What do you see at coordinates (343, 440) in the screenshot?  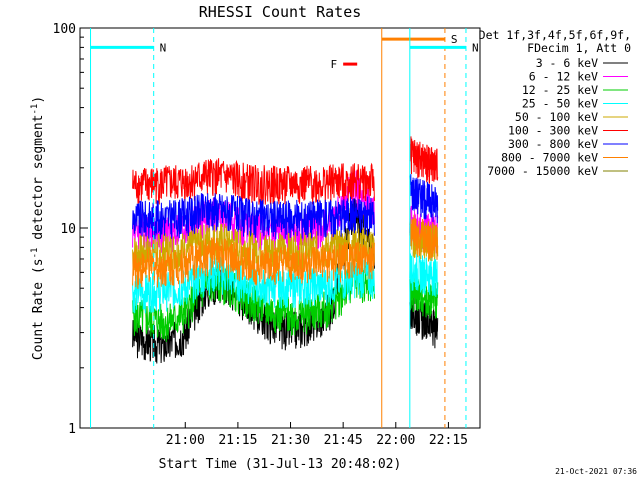 I see `x-tick-label-3: 21:45` at bounding box center [343, 440].